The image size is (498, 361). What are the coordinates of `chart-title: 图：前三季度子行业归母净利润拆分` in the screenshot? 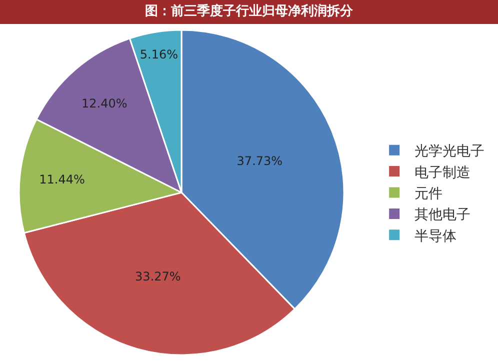 It's located at (249, 12).